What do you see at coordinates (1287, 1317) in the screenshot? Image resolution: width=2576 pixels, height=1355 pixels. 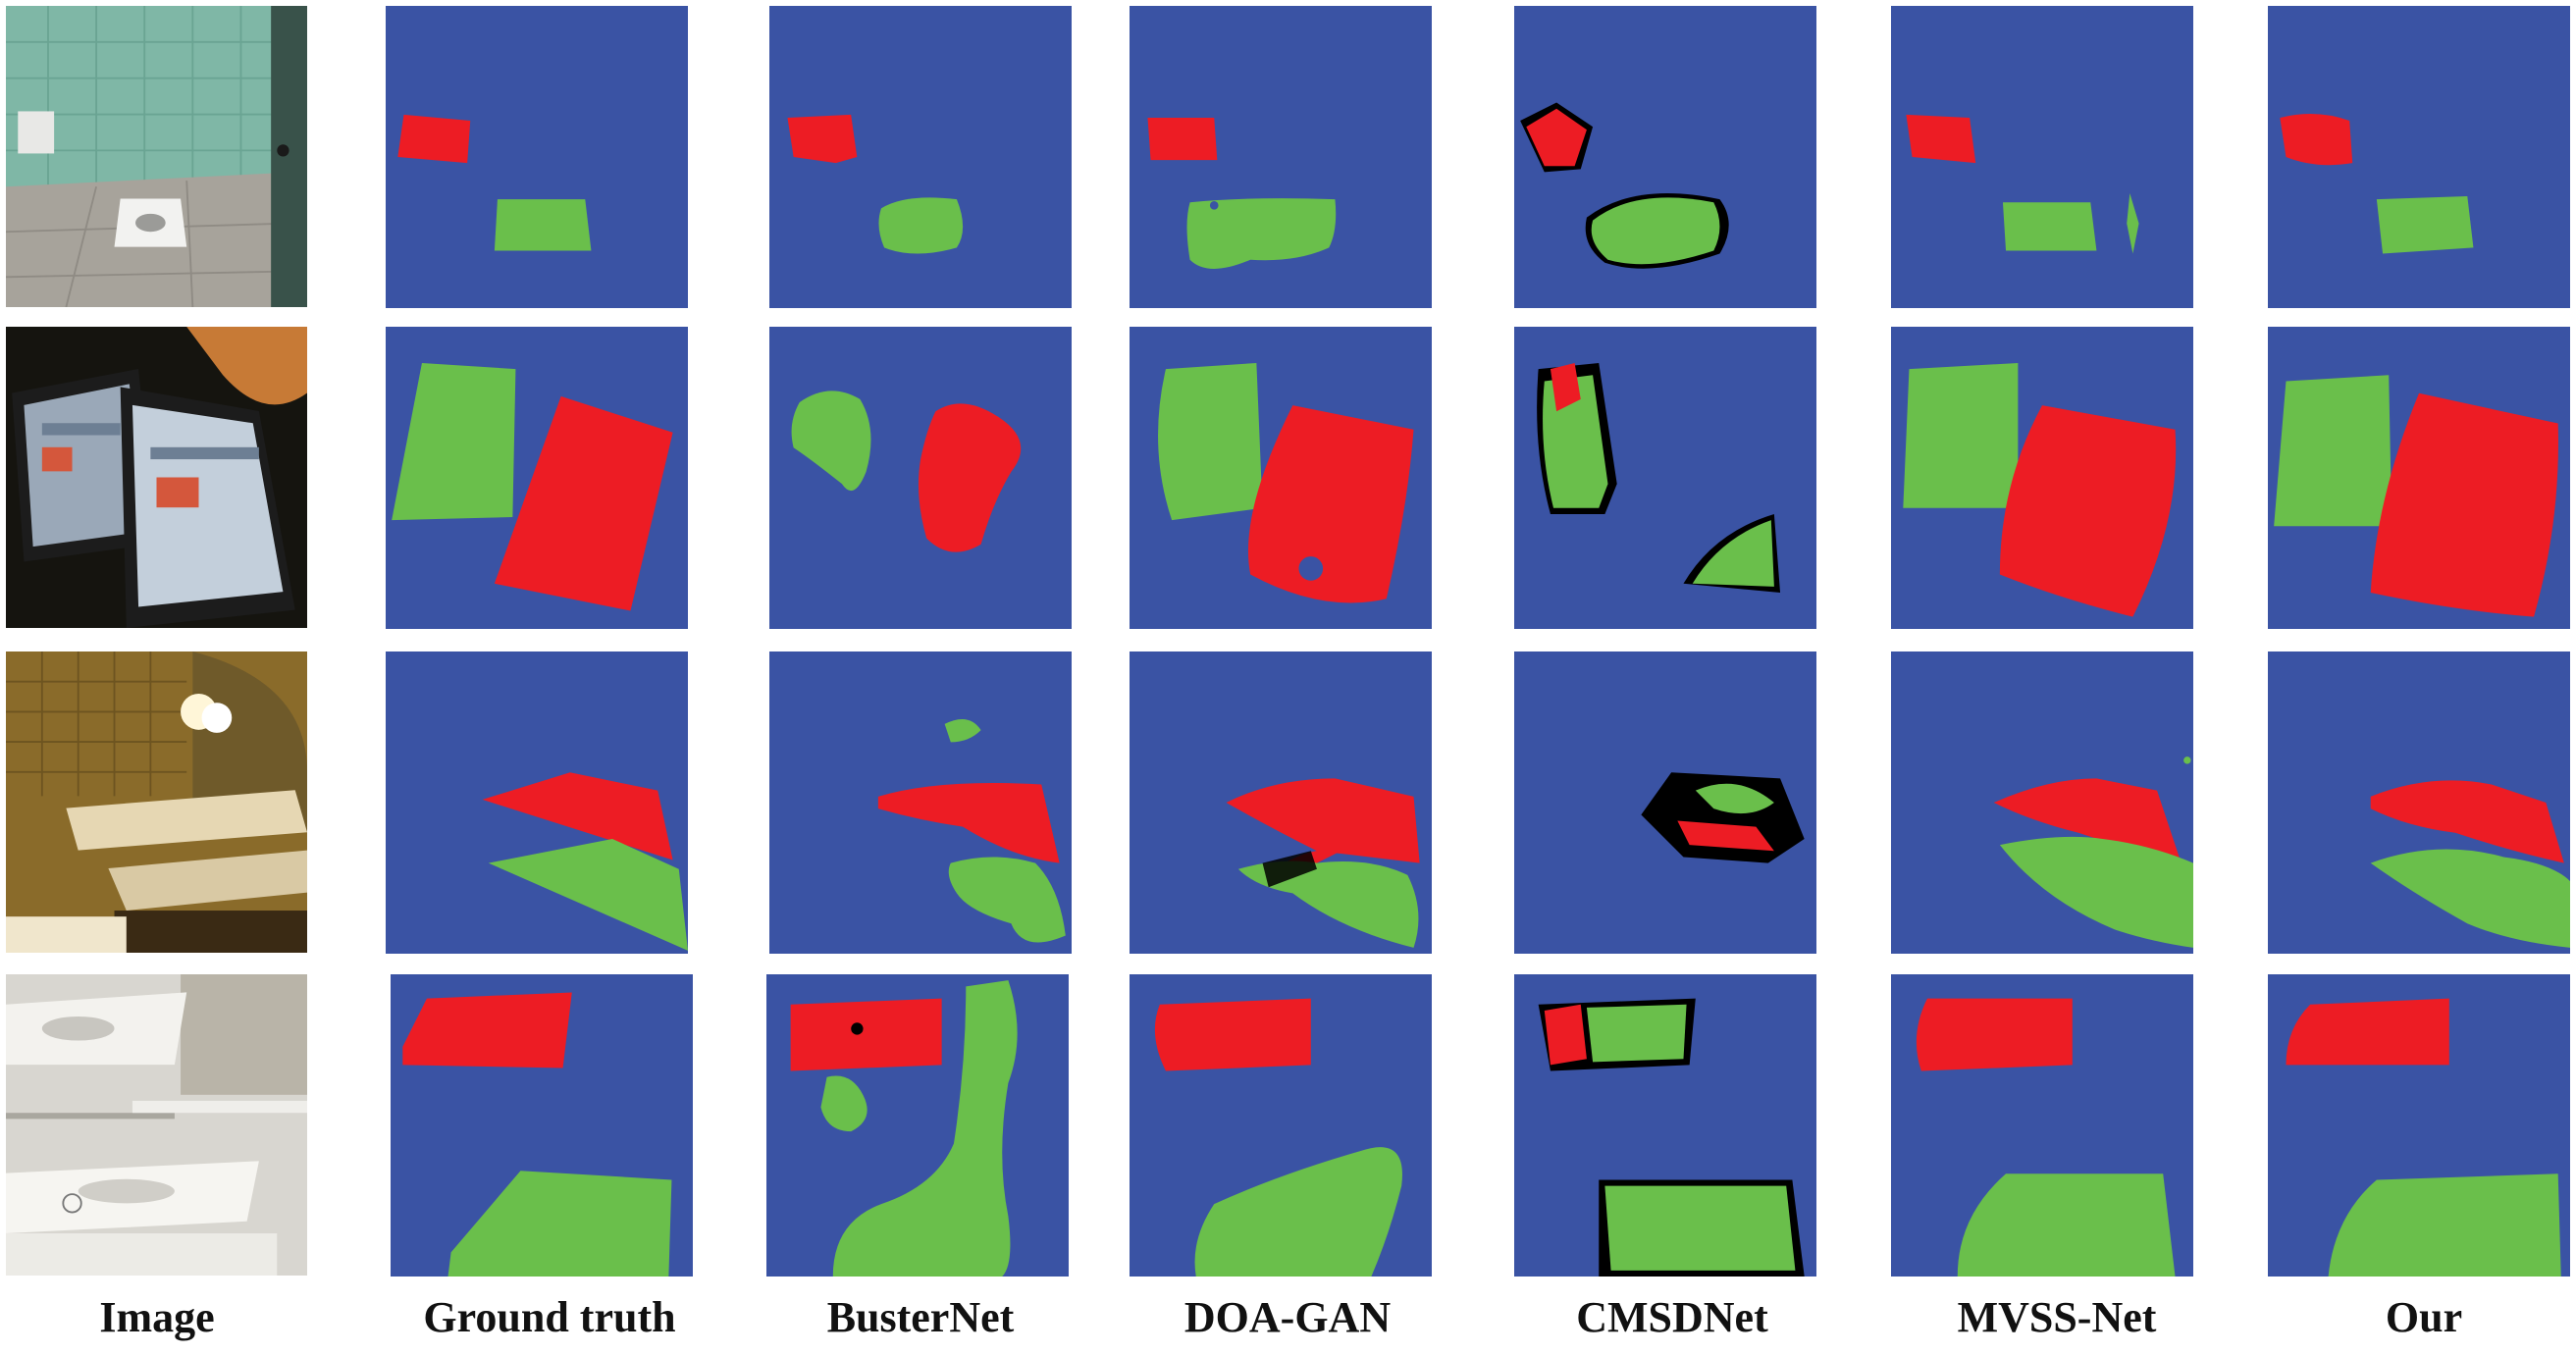 I see `column-label-doa-gan: DOA-GAN` at bounding box center [1287, 1317].